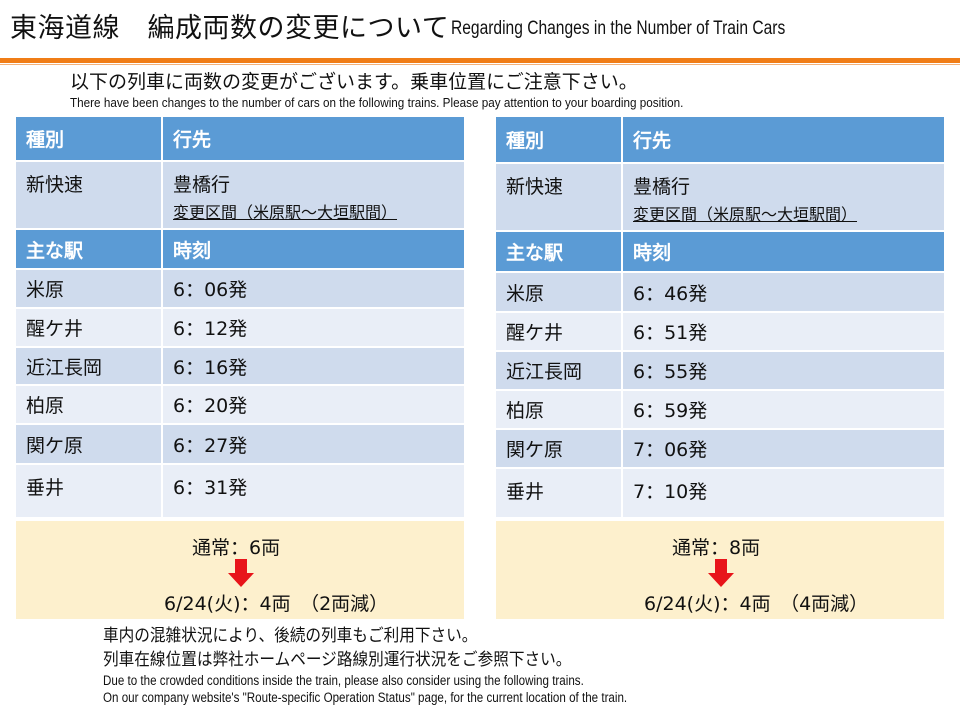  I want to click on stop-time: 6：51発, so click(670, 333).